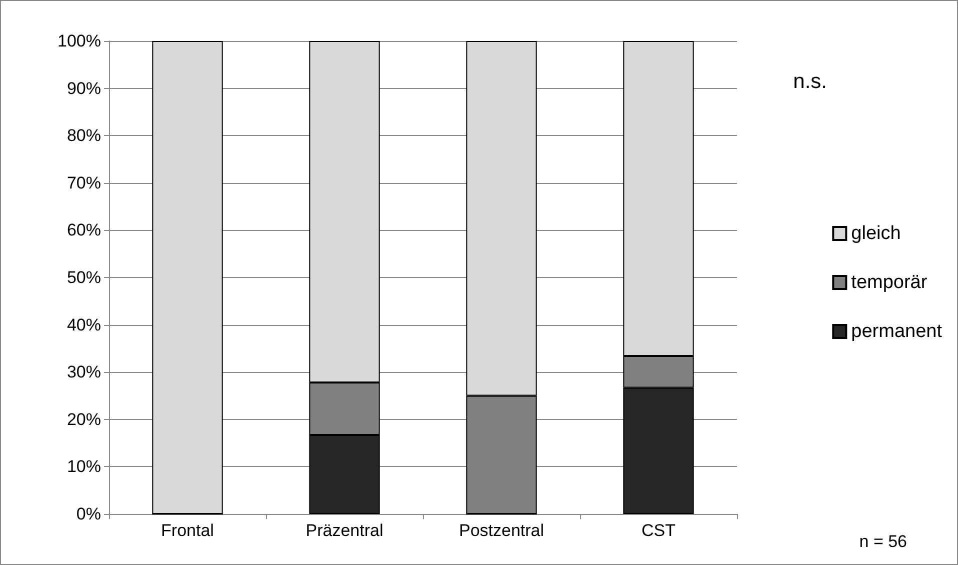  What do you see at coordinates (187, 530) in the screenshot?
I see `x-tick-label: Frontal` at bounding box center [187, 530].